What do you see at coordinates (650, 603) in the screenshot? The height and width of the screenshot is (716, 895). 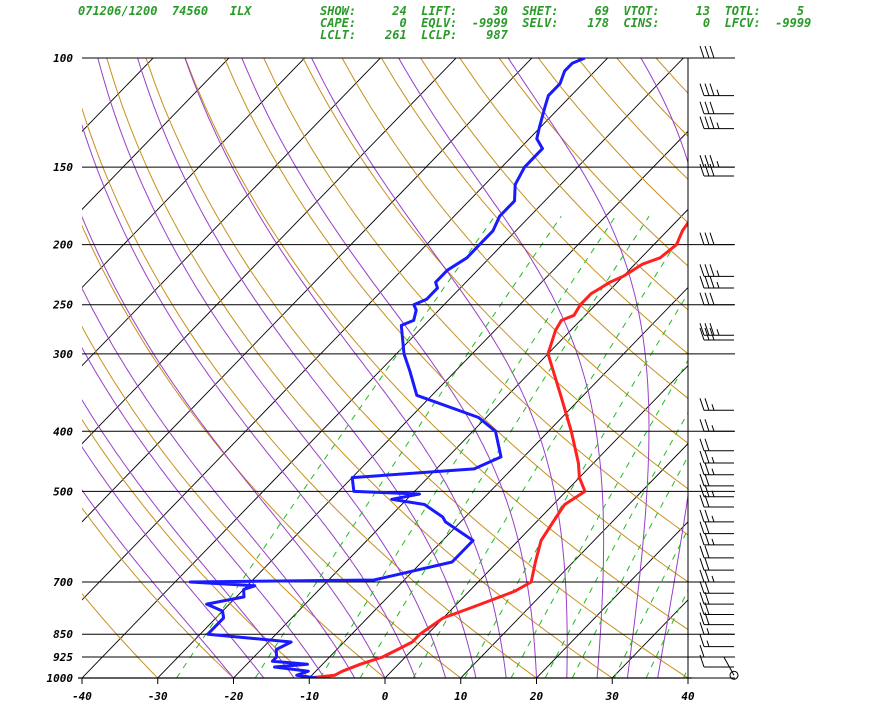 I see `mixing-ratio-line` at bounding box center [650, 603].